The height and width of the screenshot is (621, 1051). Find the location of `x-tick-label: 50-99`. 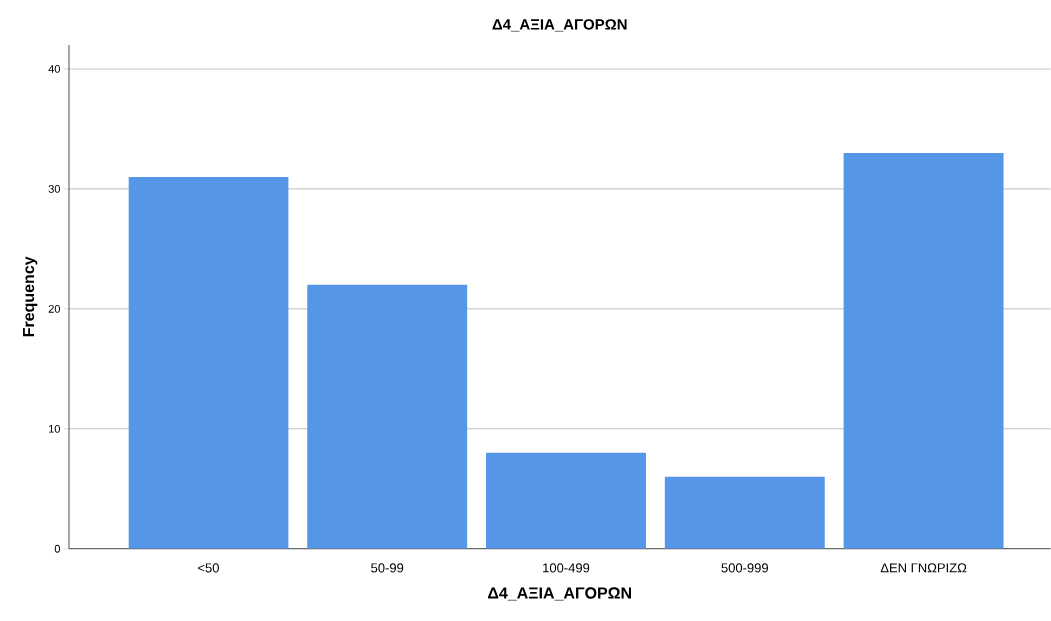

x-tick-label: 50-99 is located at coordinates (387, 568).